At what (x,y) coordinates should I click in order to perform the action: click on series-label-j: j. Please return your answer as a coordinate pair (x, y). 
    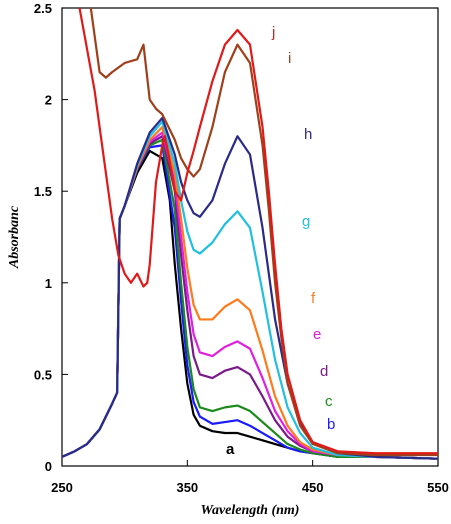
    Looking at the image, I should click on (273, 32).